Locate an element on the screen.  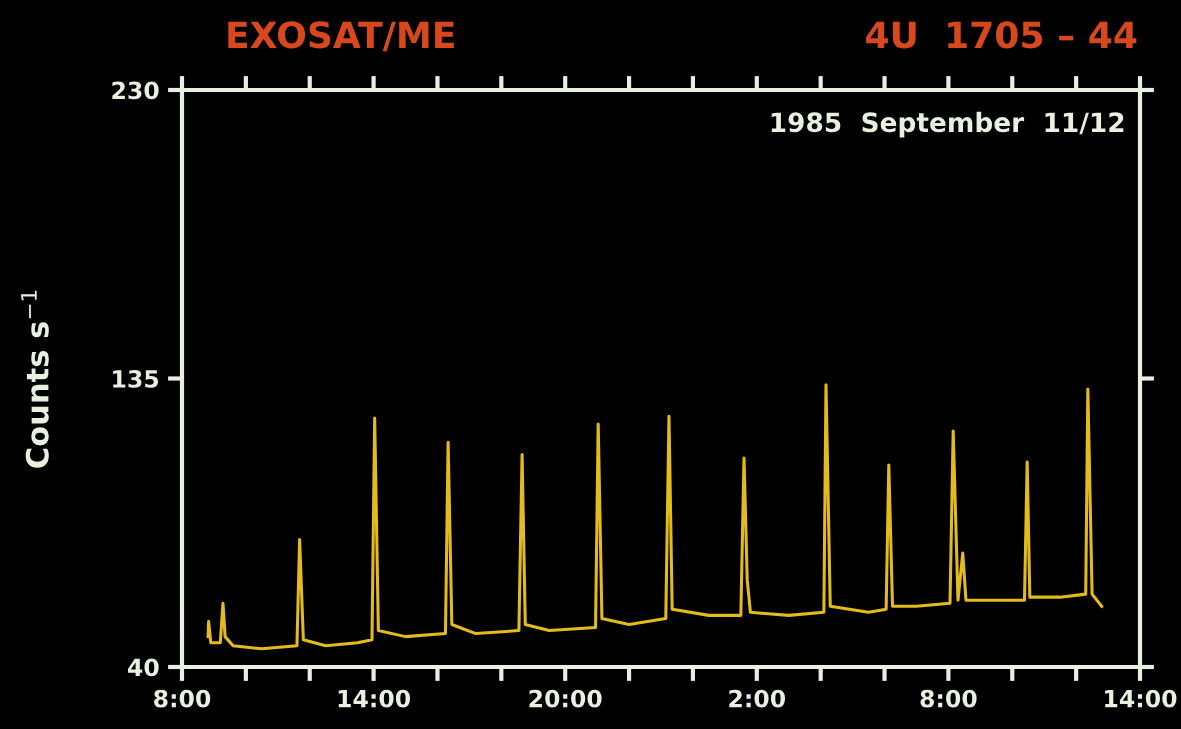
x-tick-label: 20:00 is located at coordinates (565, 698).